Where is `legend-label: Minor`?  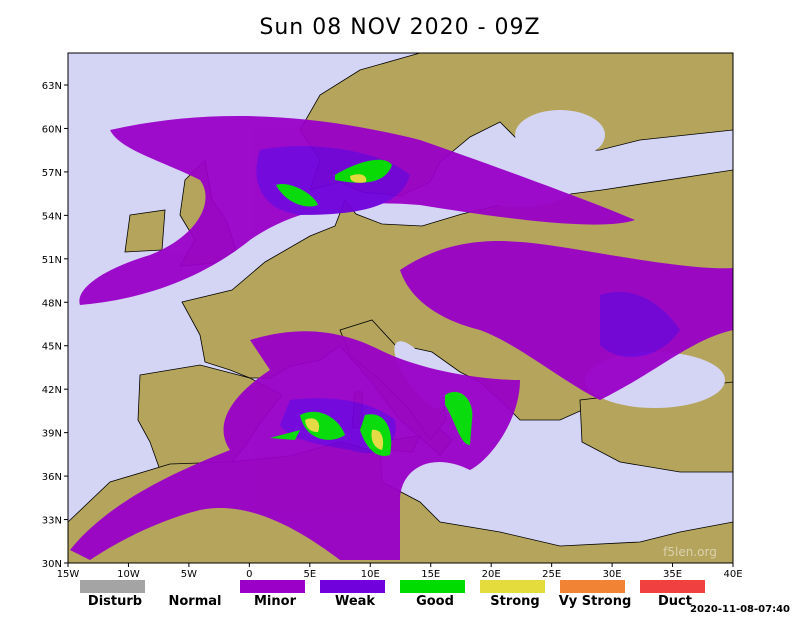 legend-label: Minor is located at coordinates (275, 601).